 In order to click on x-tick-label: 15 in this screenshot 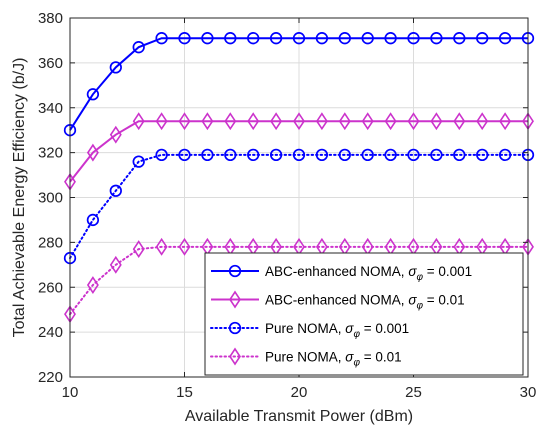, I will do `click(184, 392)`.